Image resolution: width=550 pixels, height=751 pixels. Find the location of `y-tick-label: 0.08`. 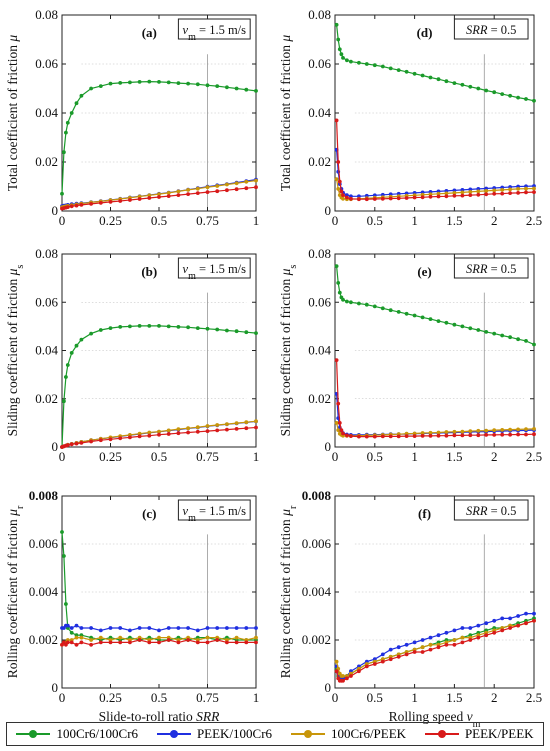

y-tick-label: 0.08 is located at coordinates (46, 14).